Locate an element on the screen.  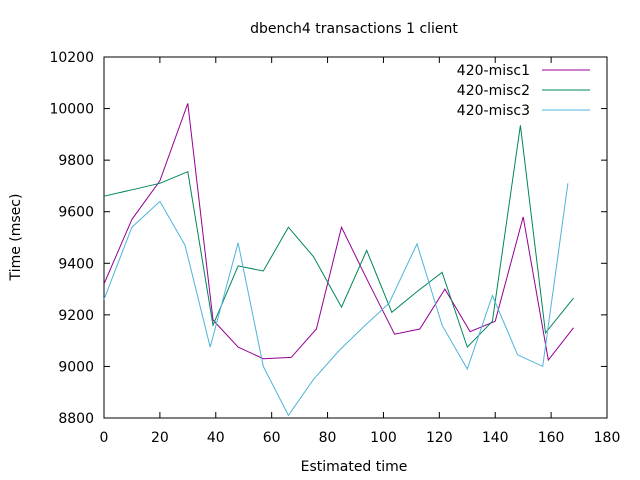
x-tick-label: 40 is located at coordinates (216, 438).